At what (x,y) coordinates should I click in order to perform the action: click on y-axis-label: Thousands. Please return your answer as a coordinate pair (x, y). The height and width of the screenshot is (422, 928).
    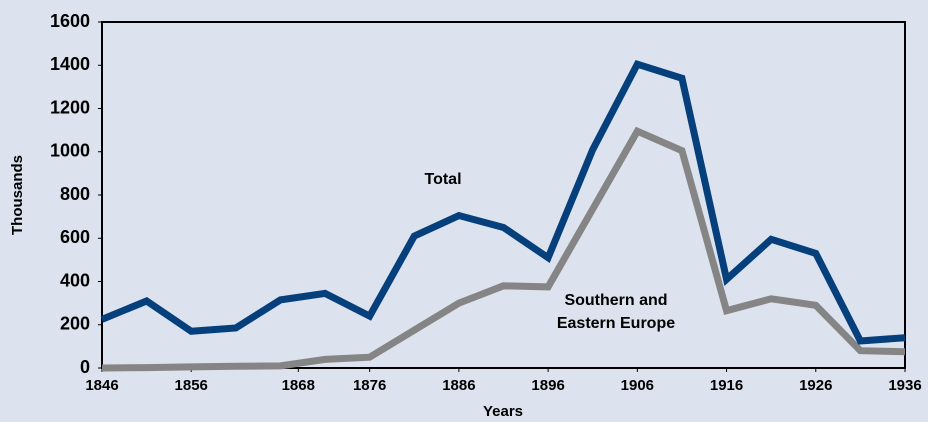
    Looking at the image, I should click on (17, 195).